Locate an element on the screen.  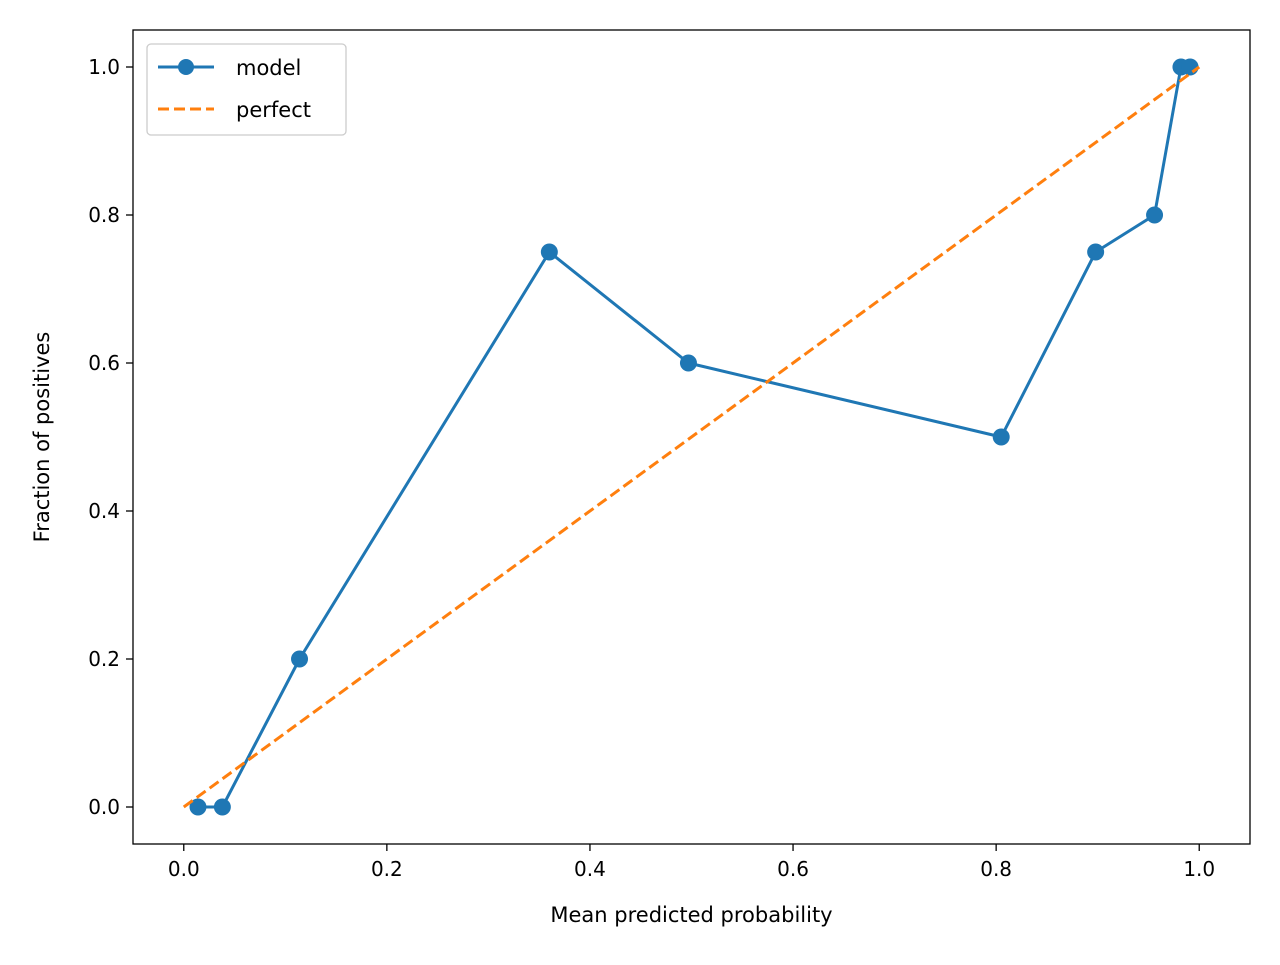
y-axis-label: Fraction of positives is located at coordinates (42, 437).